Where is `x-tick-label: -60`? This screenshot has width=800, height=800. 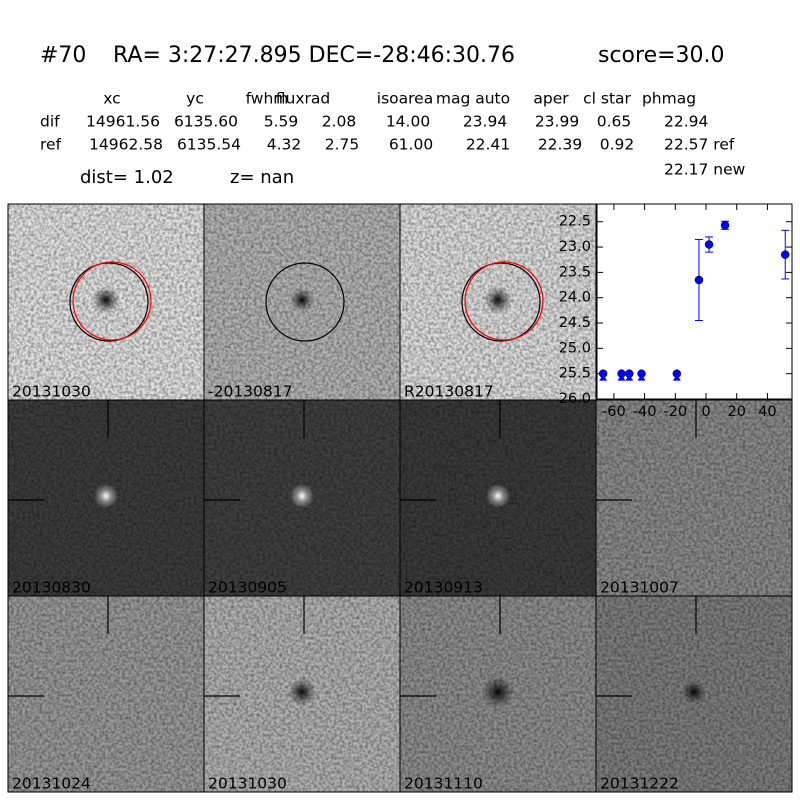
x-tick-label: -60 is located at coordinates (614, 412).